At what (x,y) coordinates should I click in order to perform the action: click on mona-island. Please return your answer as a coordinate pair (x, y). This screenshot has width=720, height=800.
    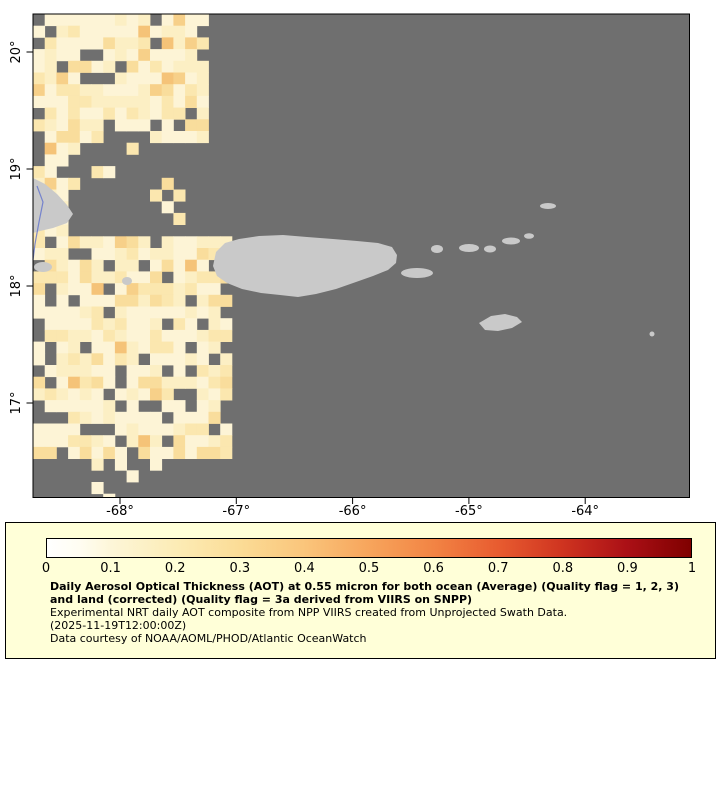
    Looking at the image, I should click on (127, 281).